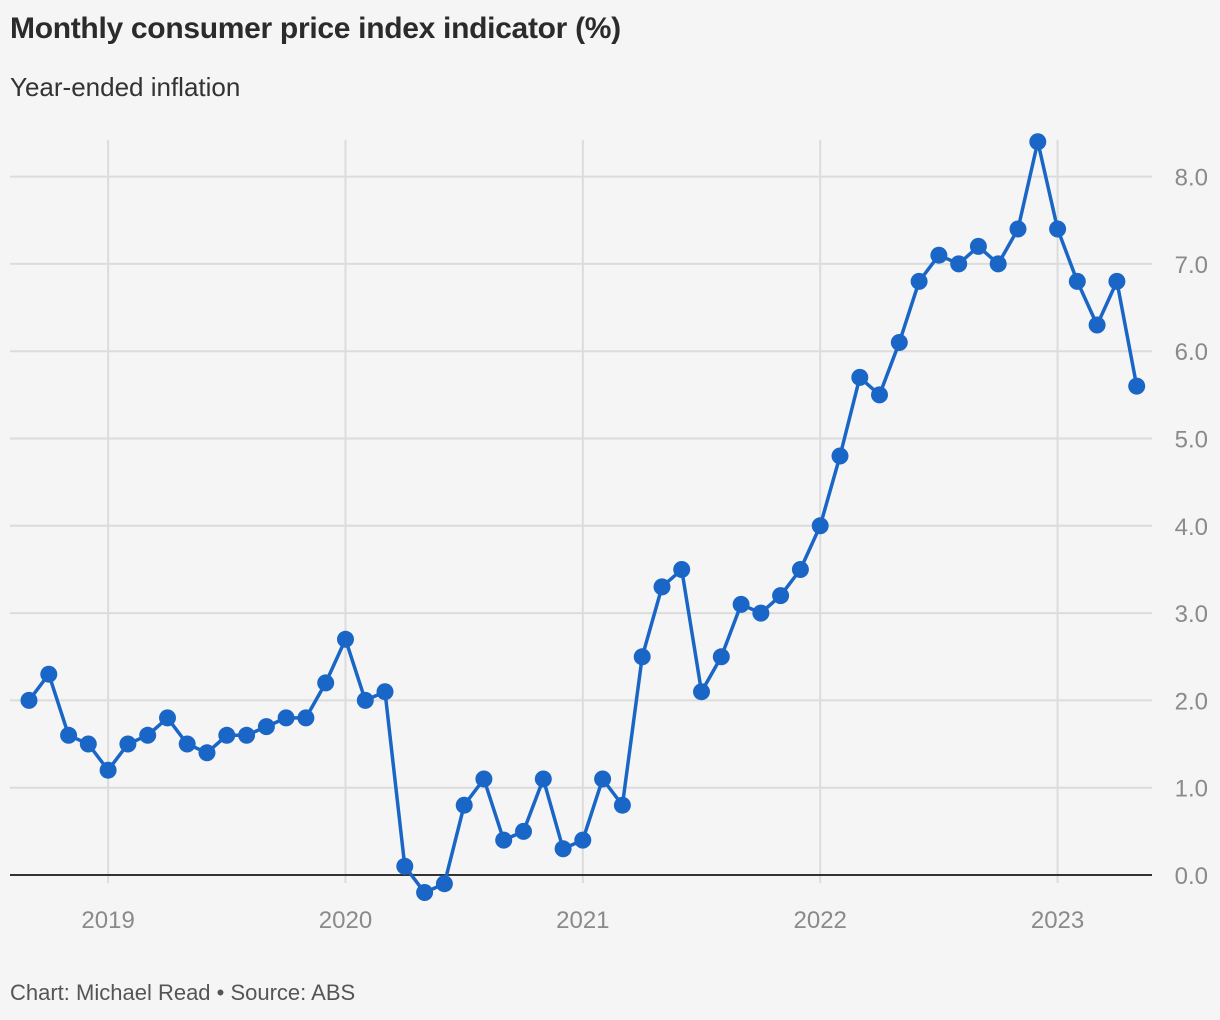  I want to click on chart-subtitle: Year-ended inflation, so click(125, 87).